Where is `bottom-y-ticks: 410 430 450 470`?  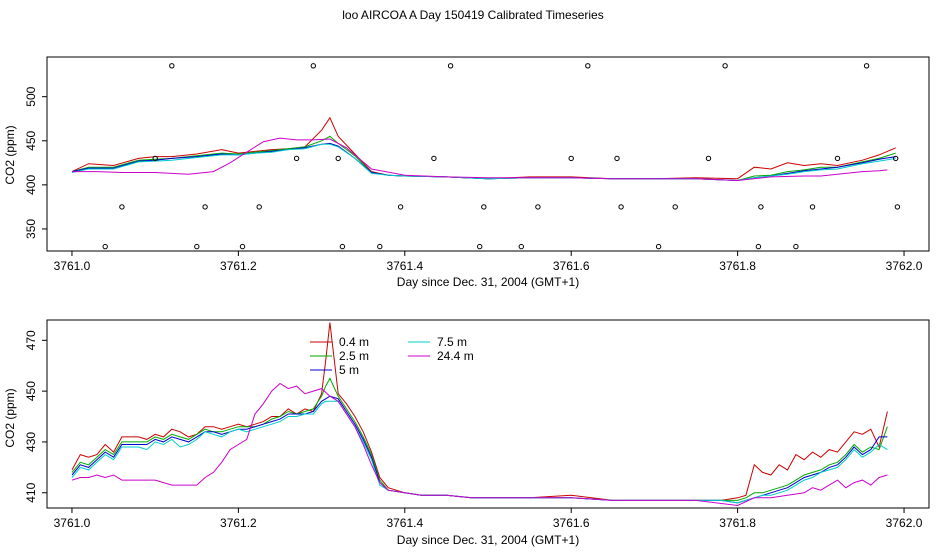
bottom-y-ticks: 410 430 450 470 is located at coordinates (35, 416).